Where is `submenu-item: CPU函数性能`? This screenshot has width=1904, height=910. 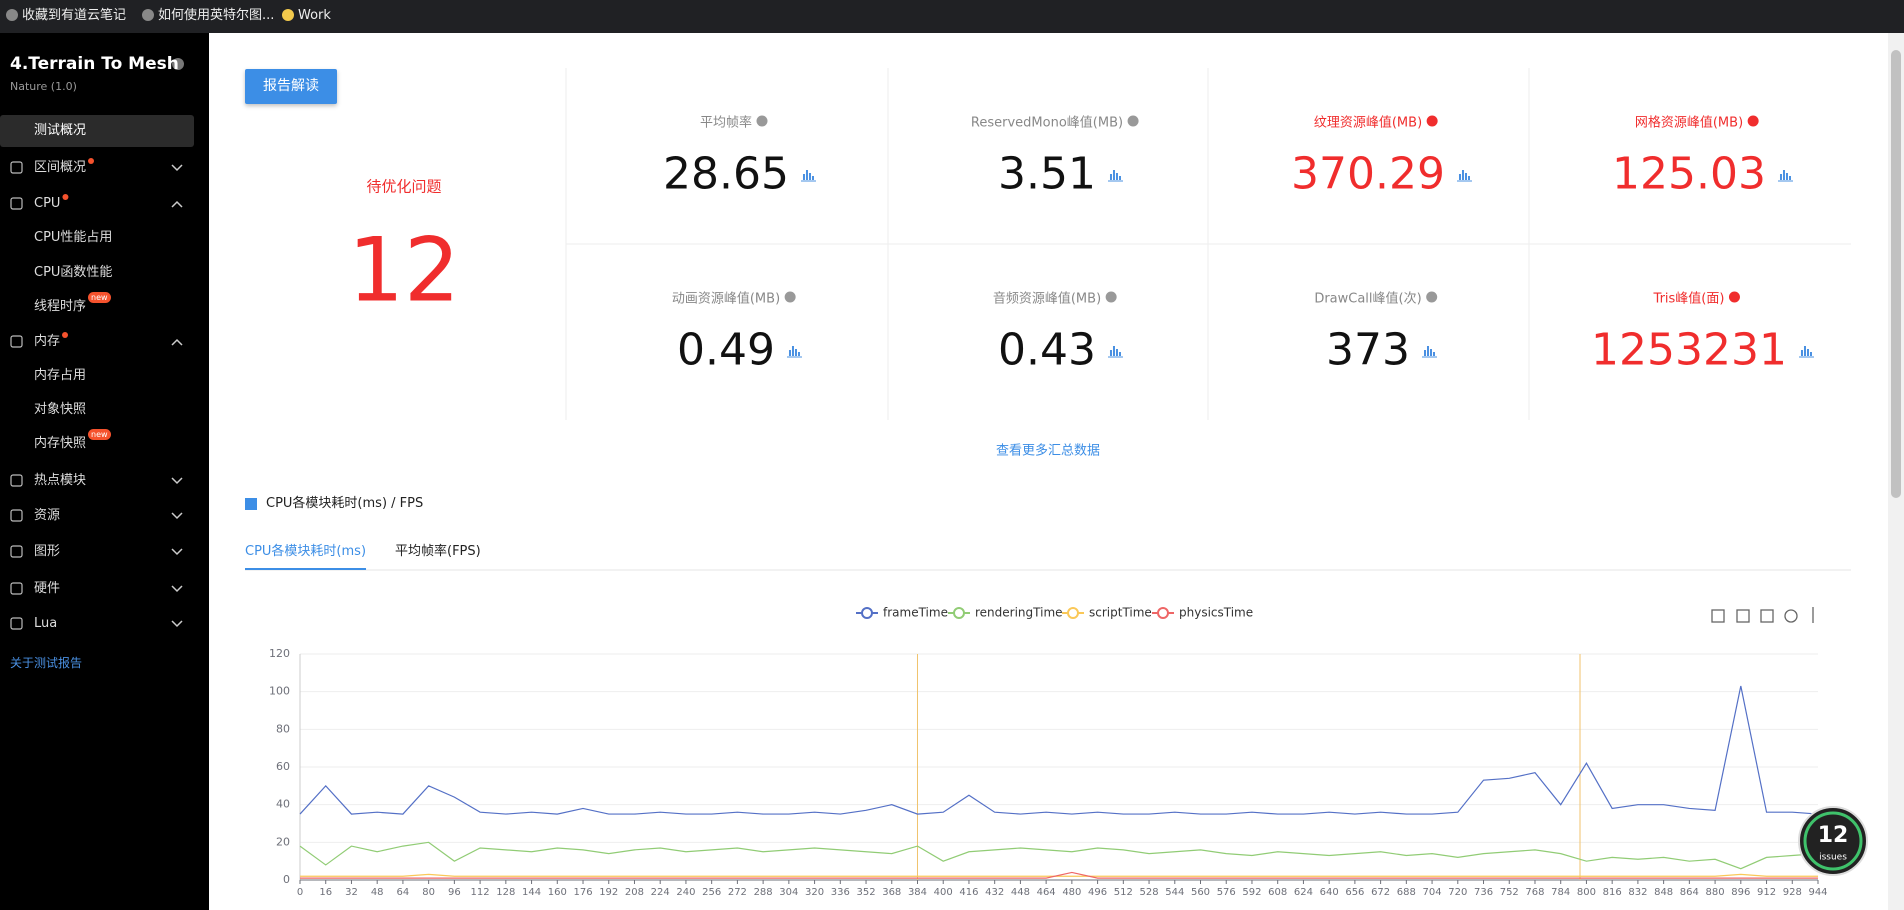 submenu-item: CPU函数性能 is located at coordinates (73, 272).